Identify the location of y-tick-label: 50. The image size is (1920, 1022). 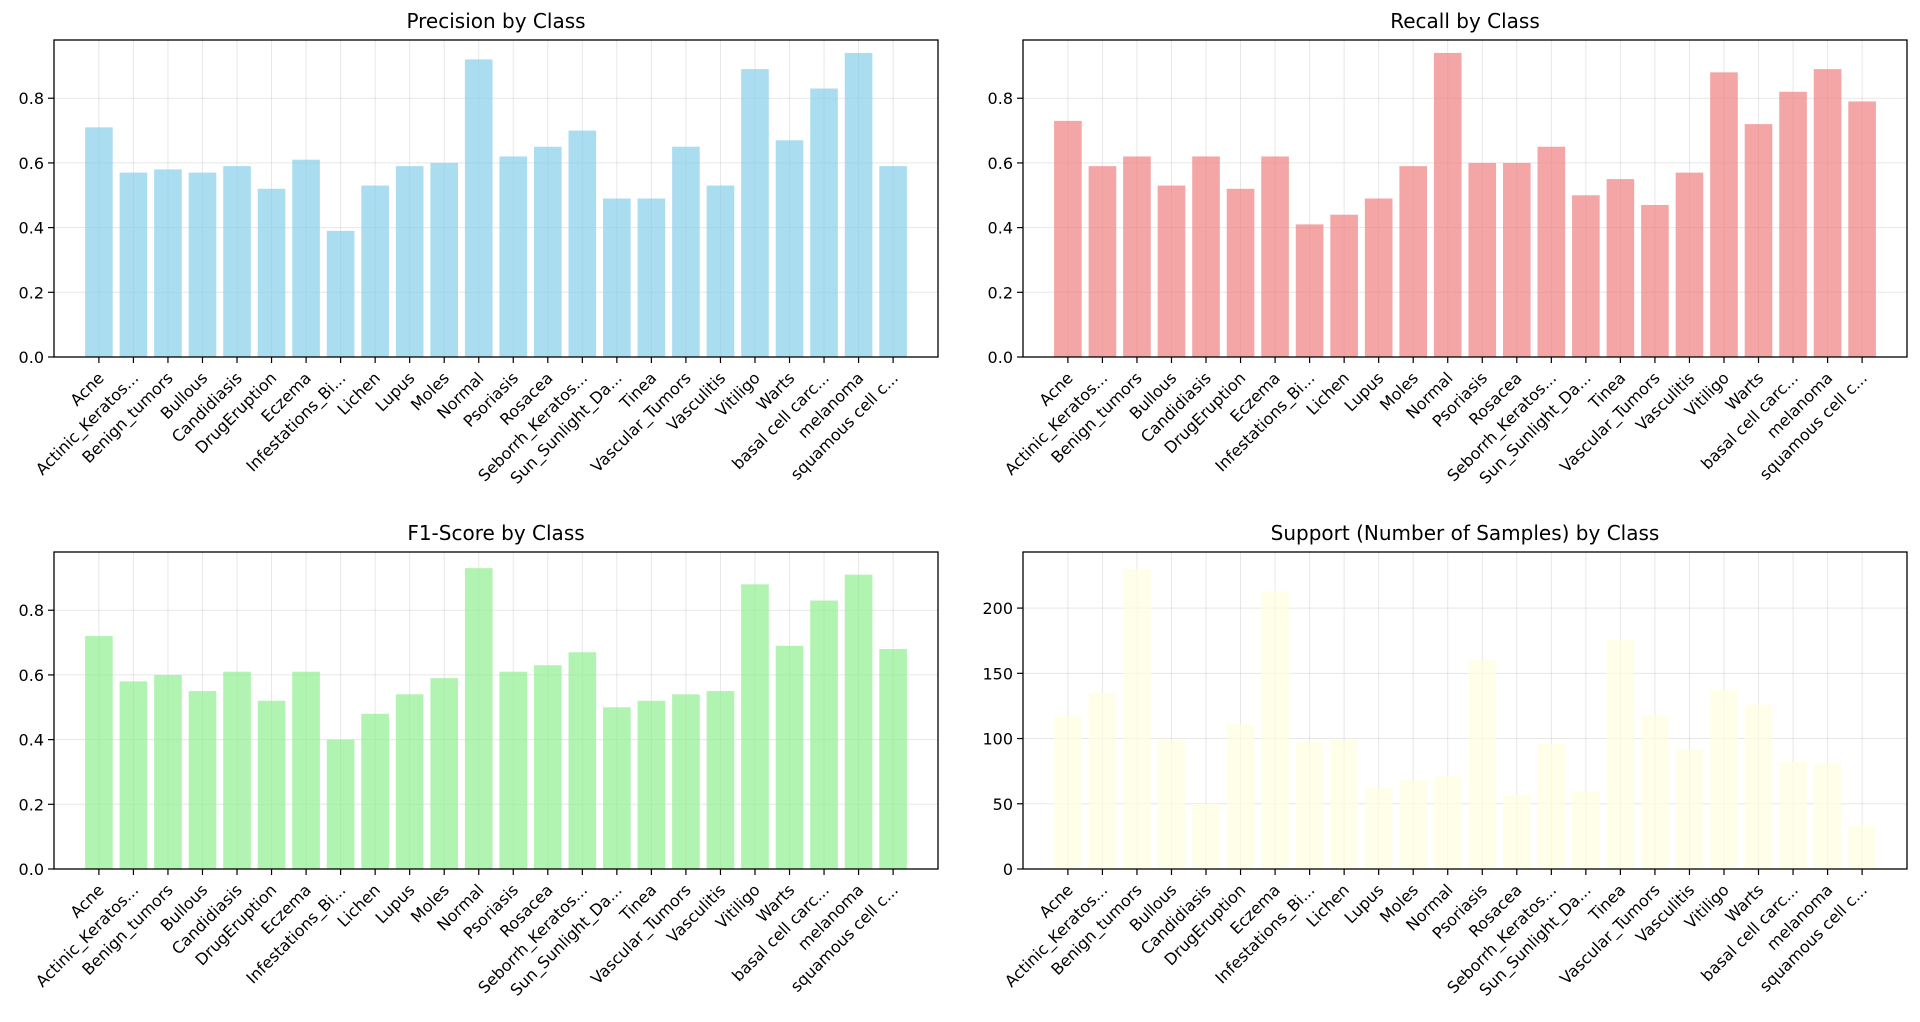
(1003, 804).